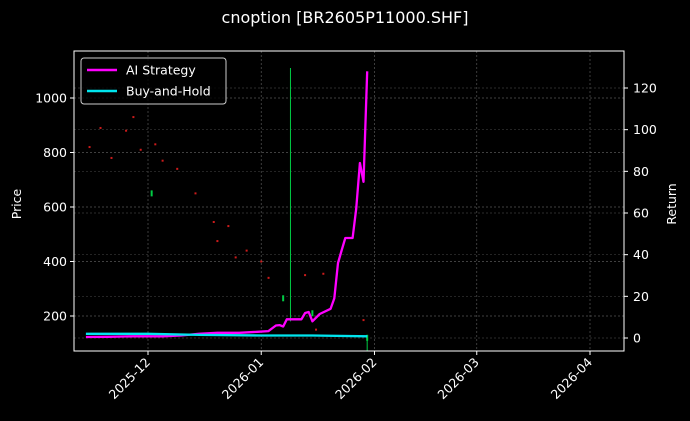 Image resolution: width=690 pixels, height=421 pixels. I want to click on y-right-tick-label: 40, so click(641, 254).